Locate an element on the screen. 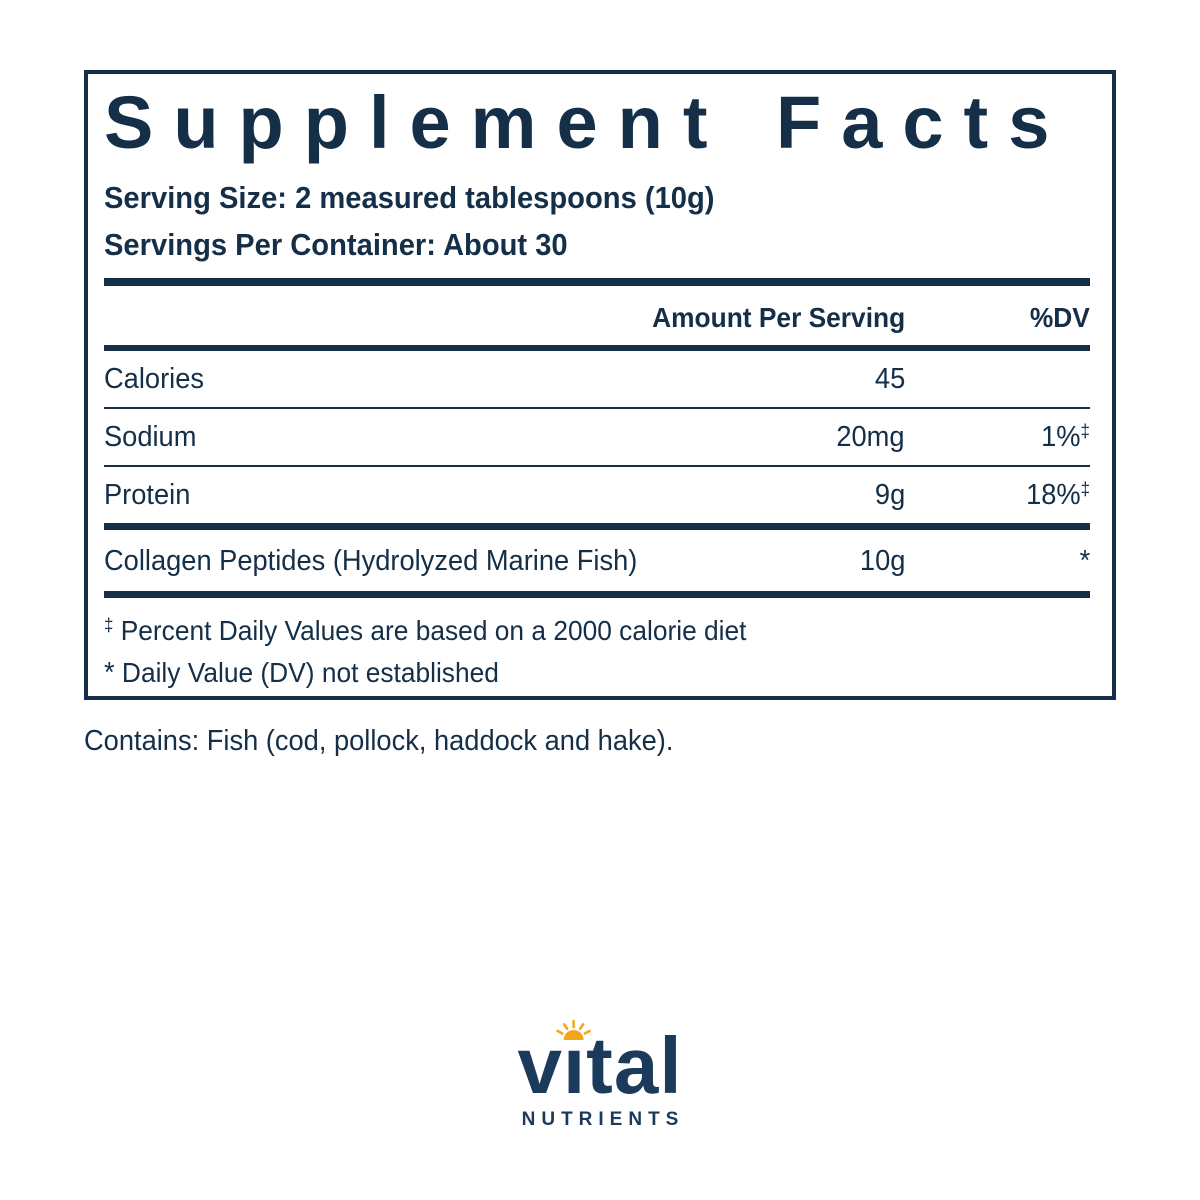 This screenshot has height=1200, width=1200. panel-title: Supplement Facts is located at coordinates (587, 122).